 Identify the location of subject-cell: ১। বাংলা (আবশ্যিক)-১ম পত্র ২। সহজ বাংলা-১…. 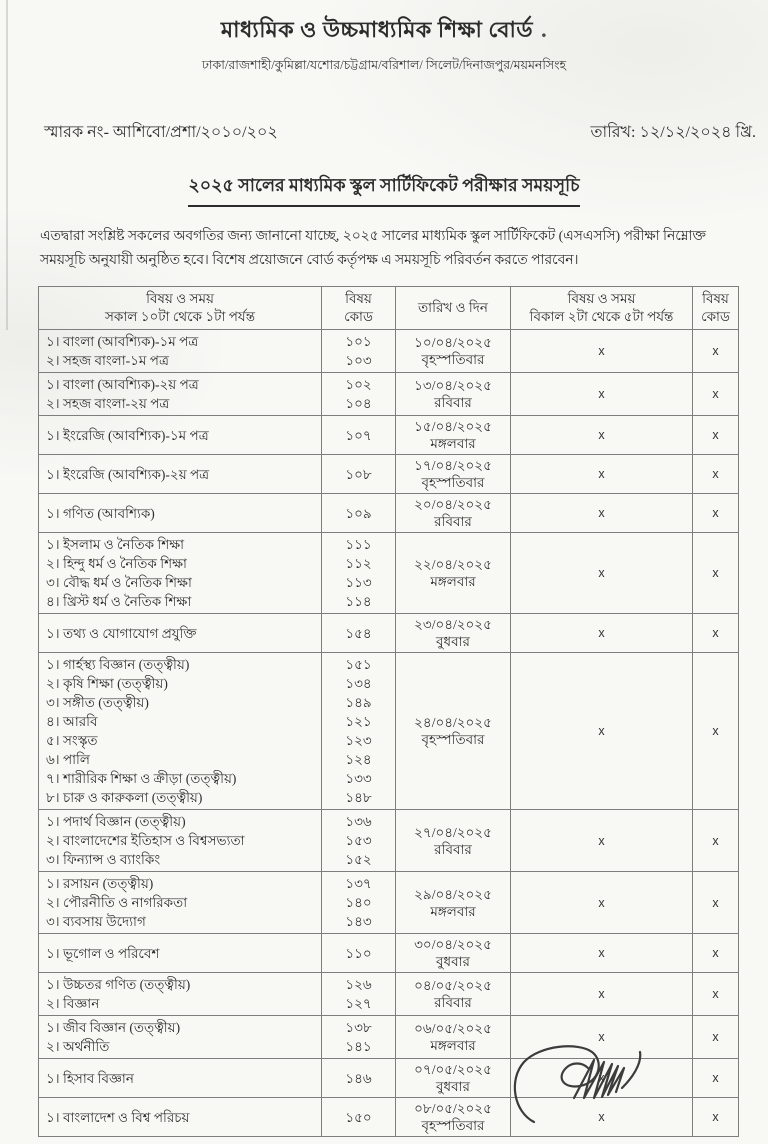
(180, 351).